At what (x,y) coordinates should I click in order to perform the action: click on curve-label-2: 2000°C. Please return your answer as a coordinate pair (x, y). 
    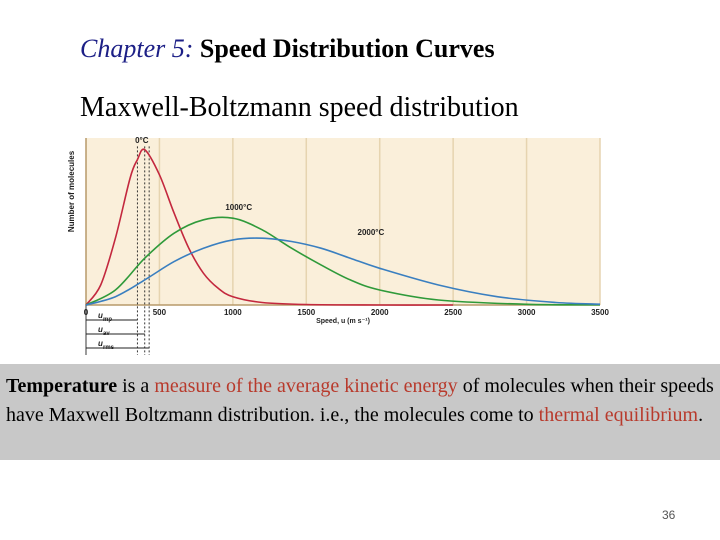
    Looking at the image, I should click on (371, 232).